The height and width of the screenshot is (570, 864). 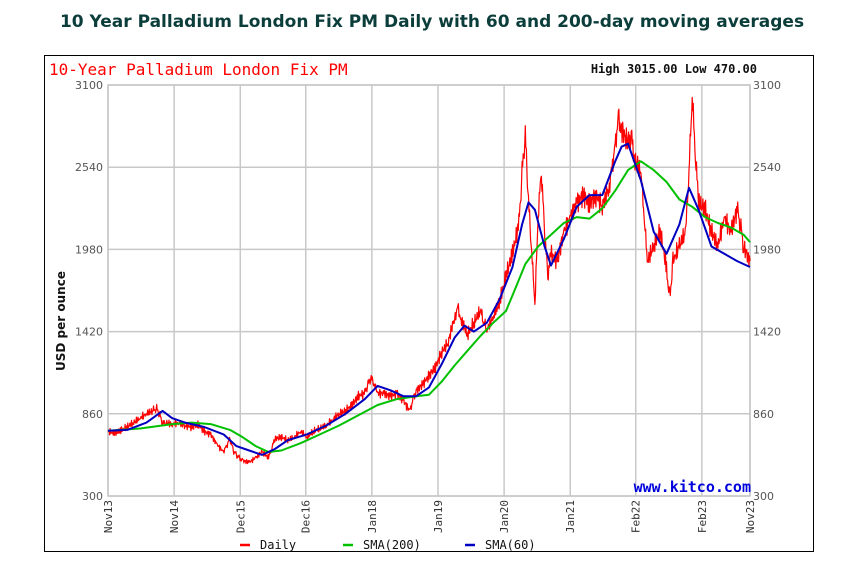 I want to click on x-tick-label: Jan19, so click(x=438, y=516).